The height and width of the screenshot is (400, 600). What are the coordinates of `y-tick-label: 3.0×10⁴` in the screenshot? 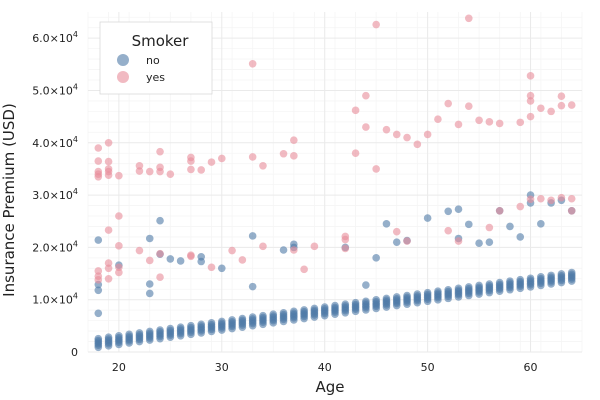 It's located at (55, 194).